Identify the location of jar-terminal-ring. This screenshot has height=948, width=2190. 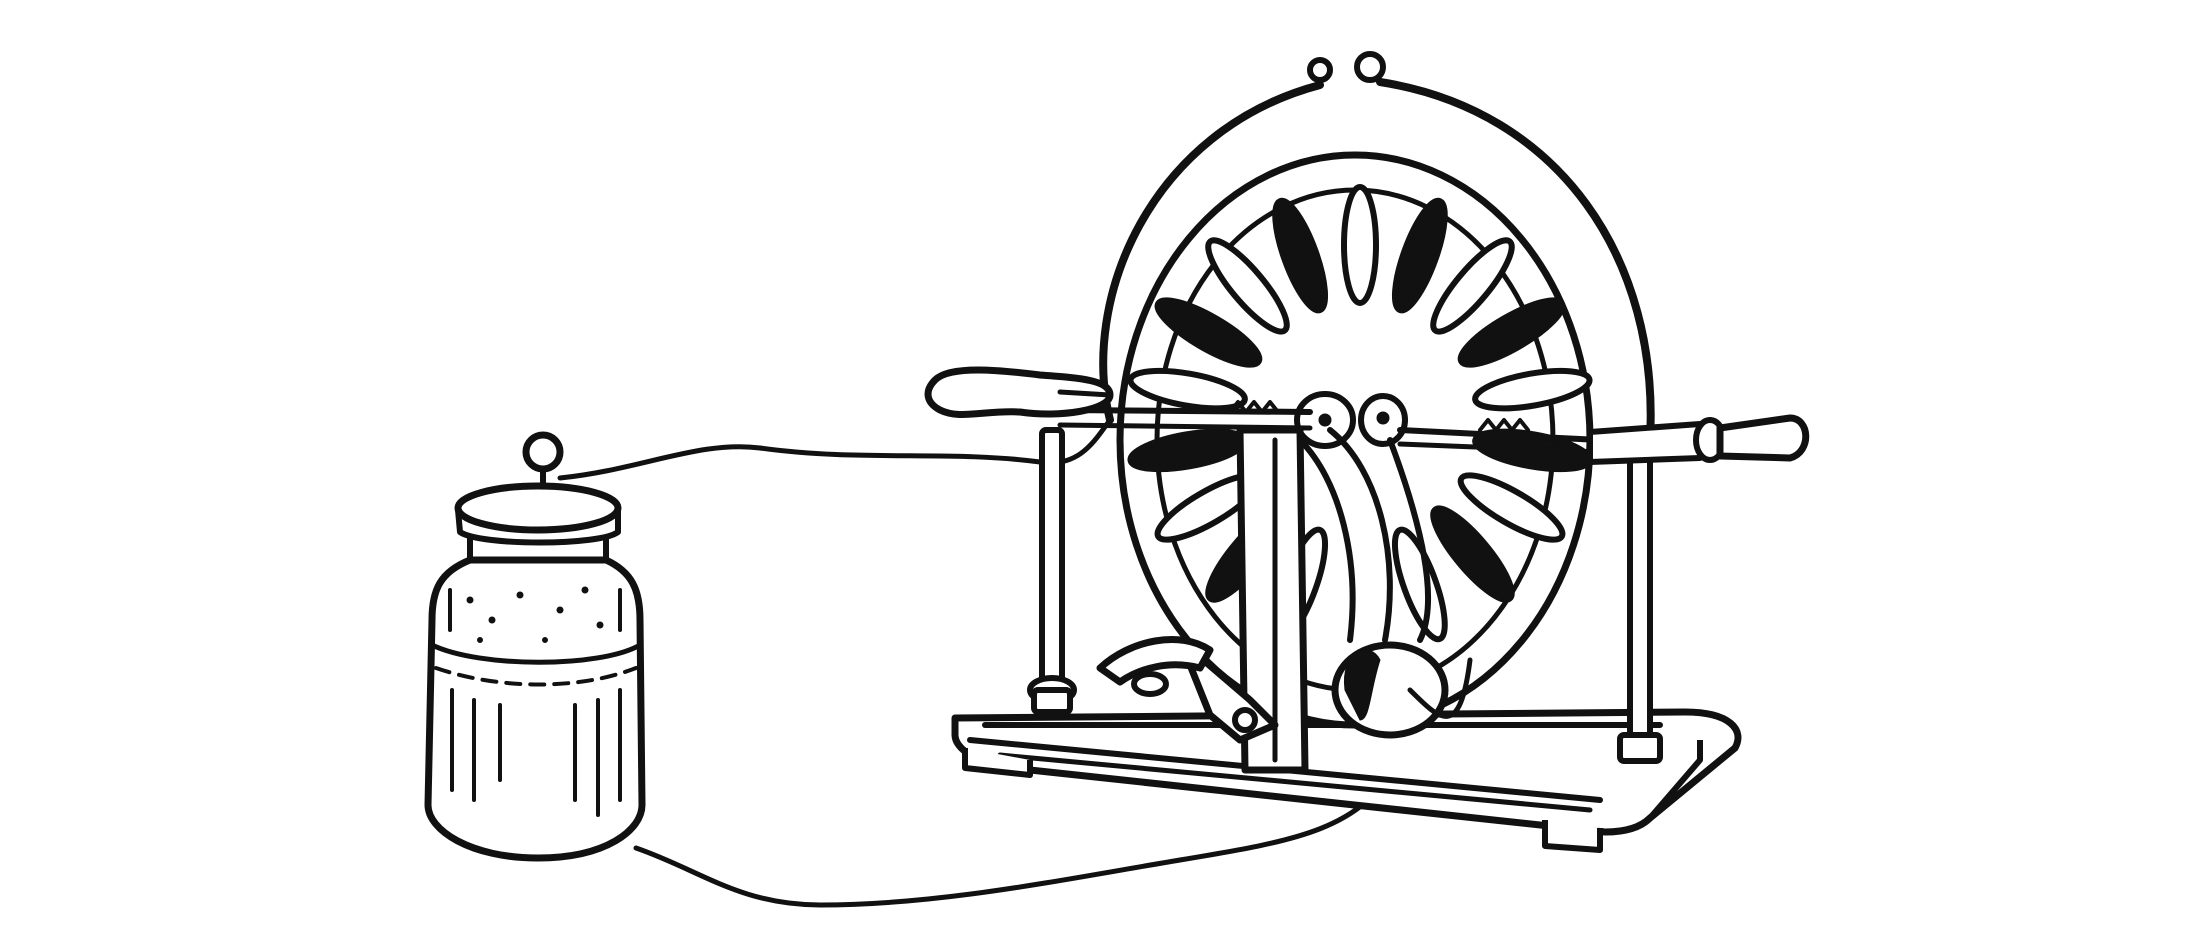
(543, 452).